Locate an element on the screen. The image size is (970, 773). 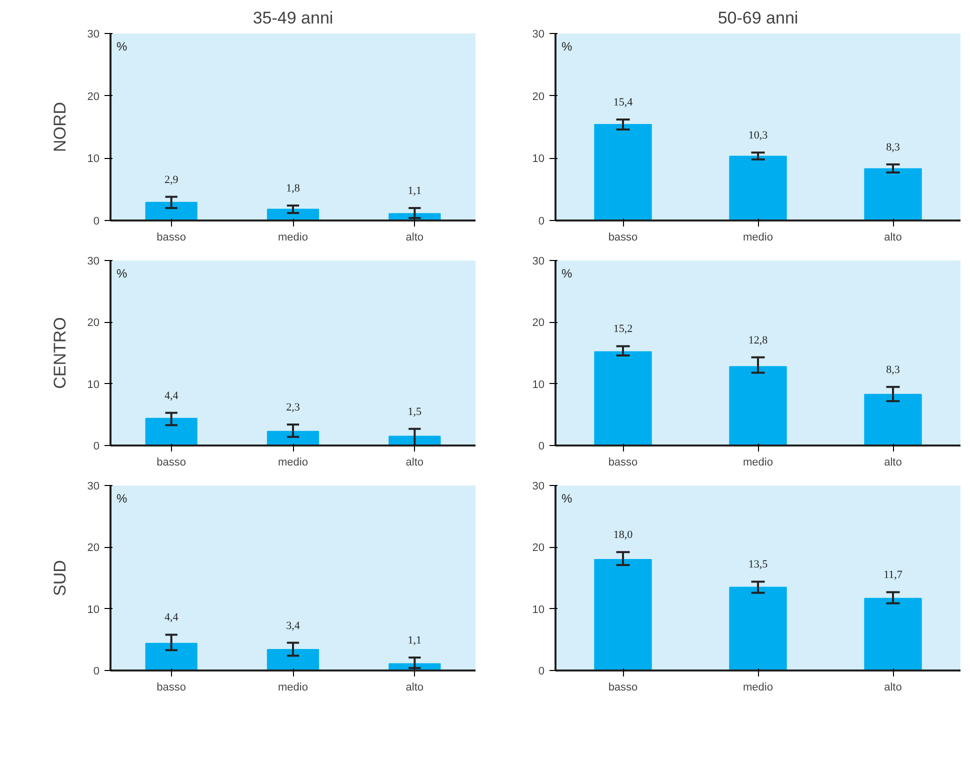
chart-title: 50-69 anni is located at coordinates (758, 18).